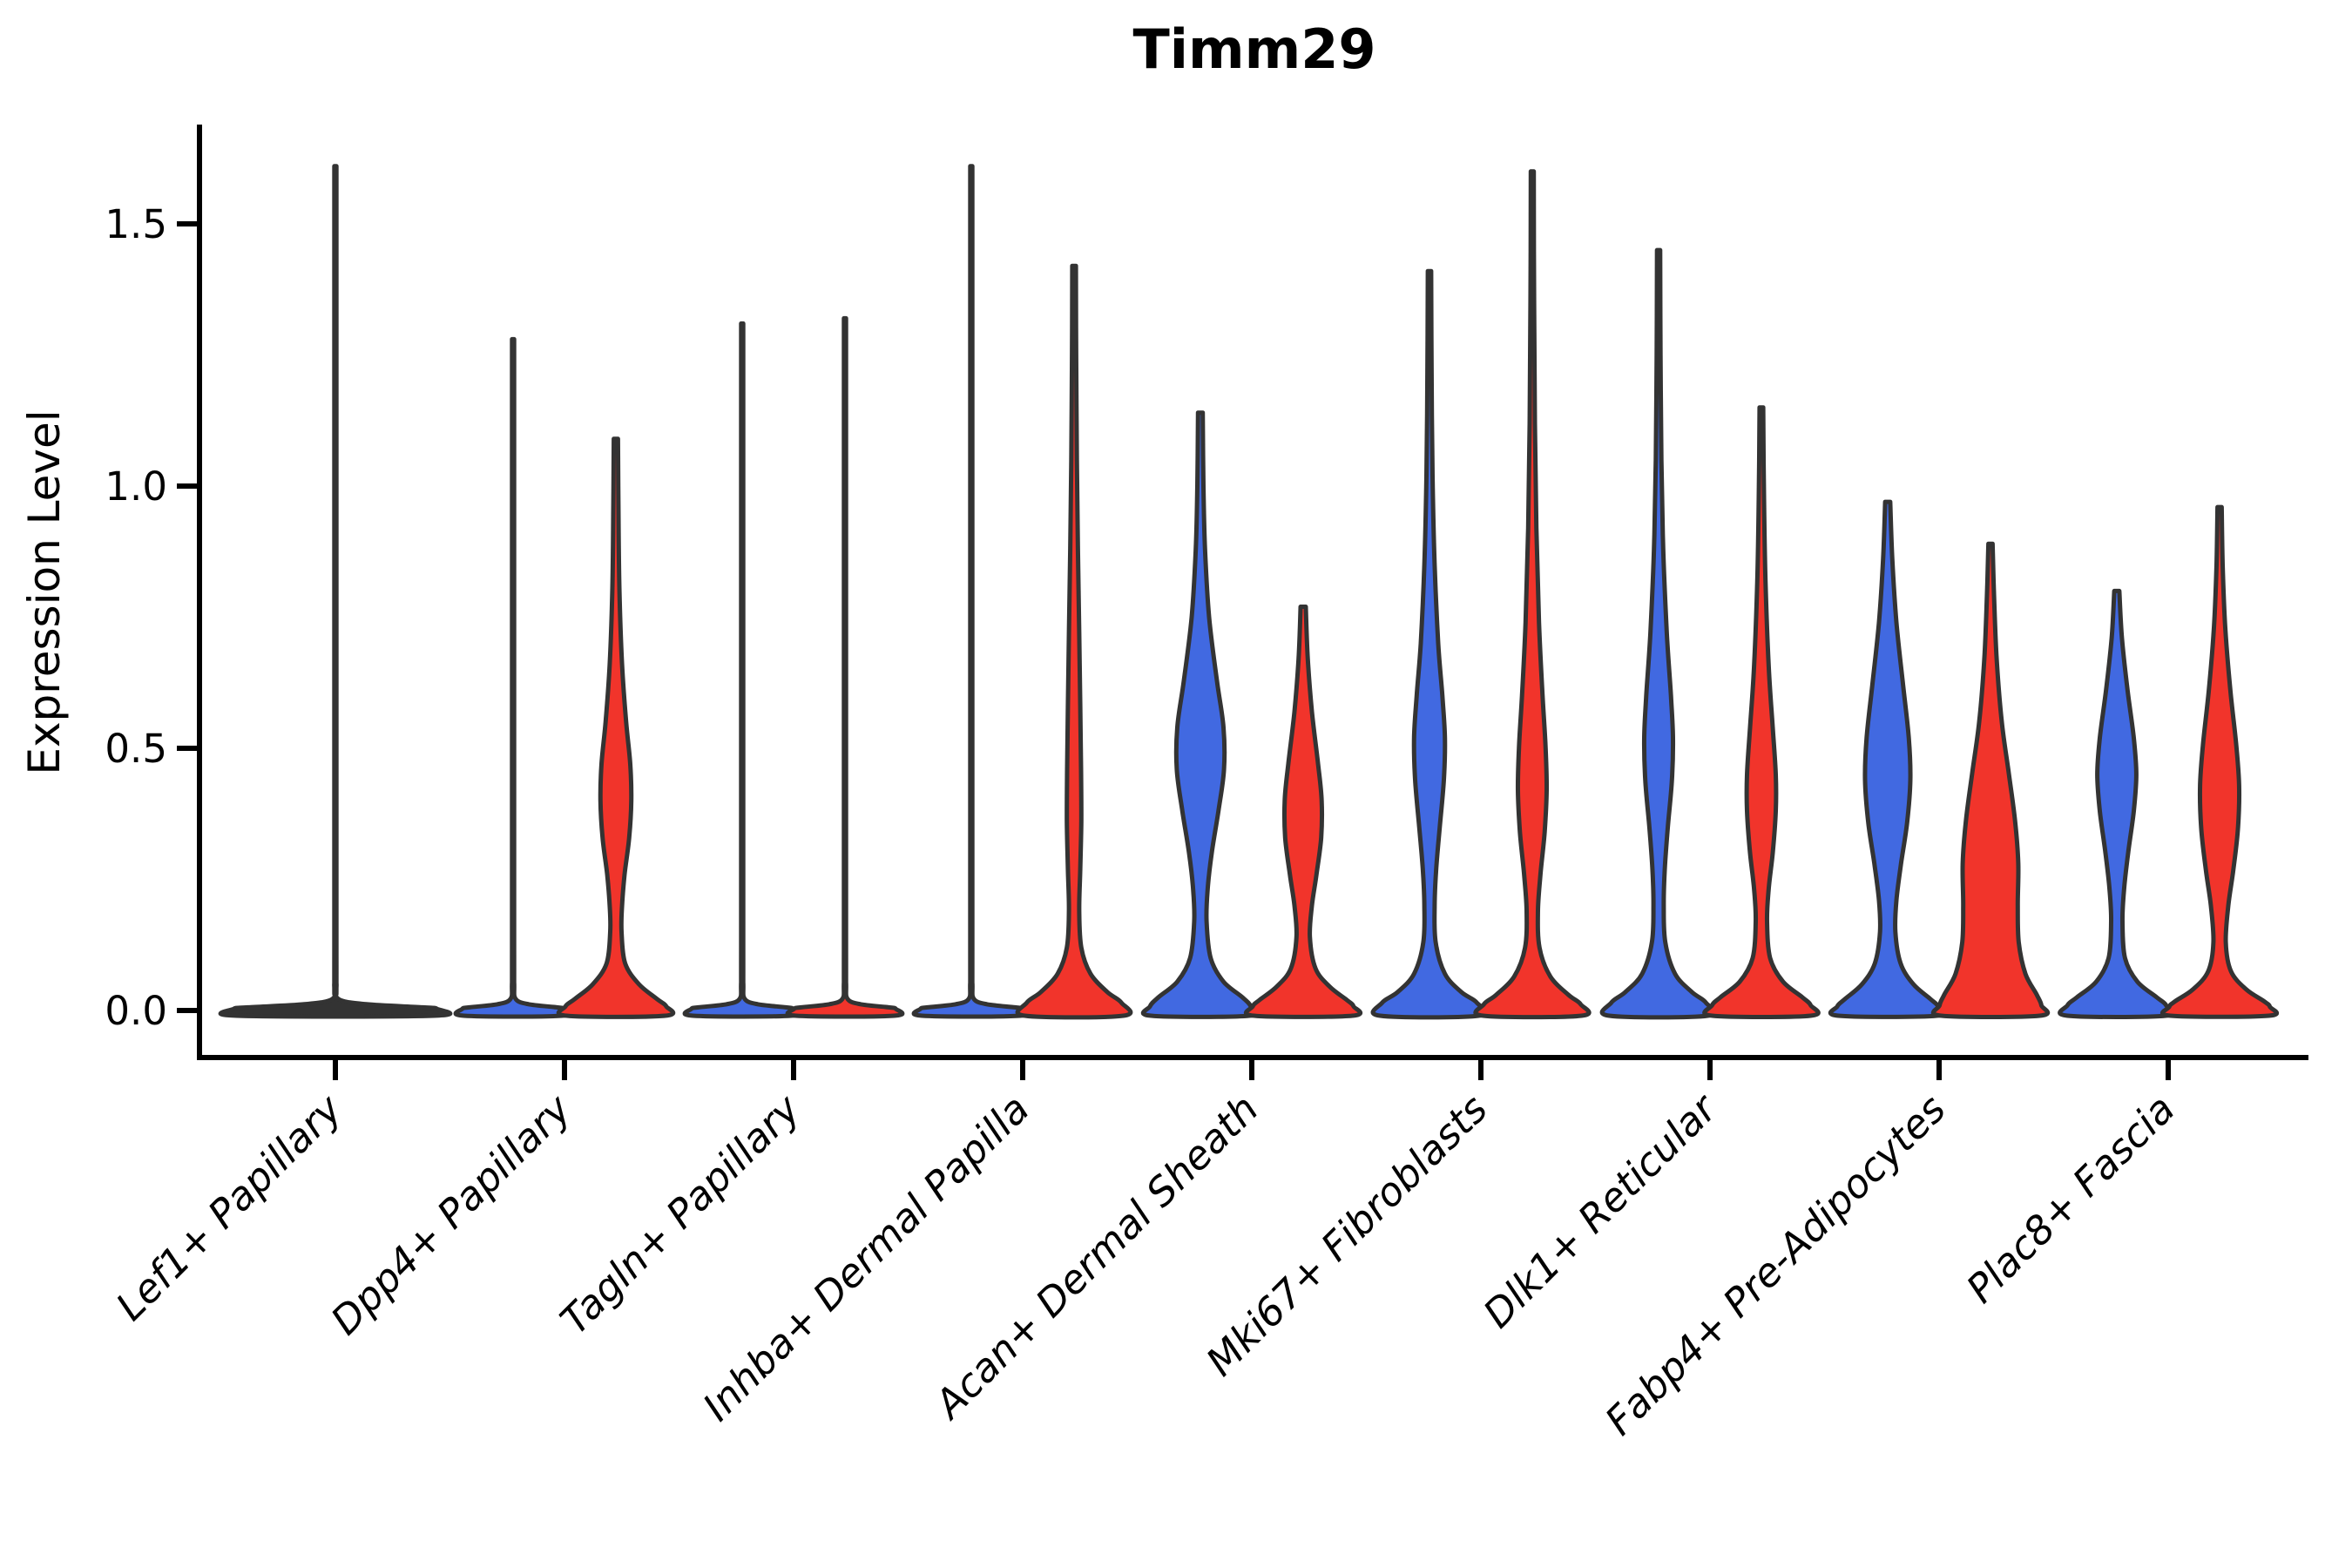  I want to click on violin-cat4-right-red, so click(1303, 812).